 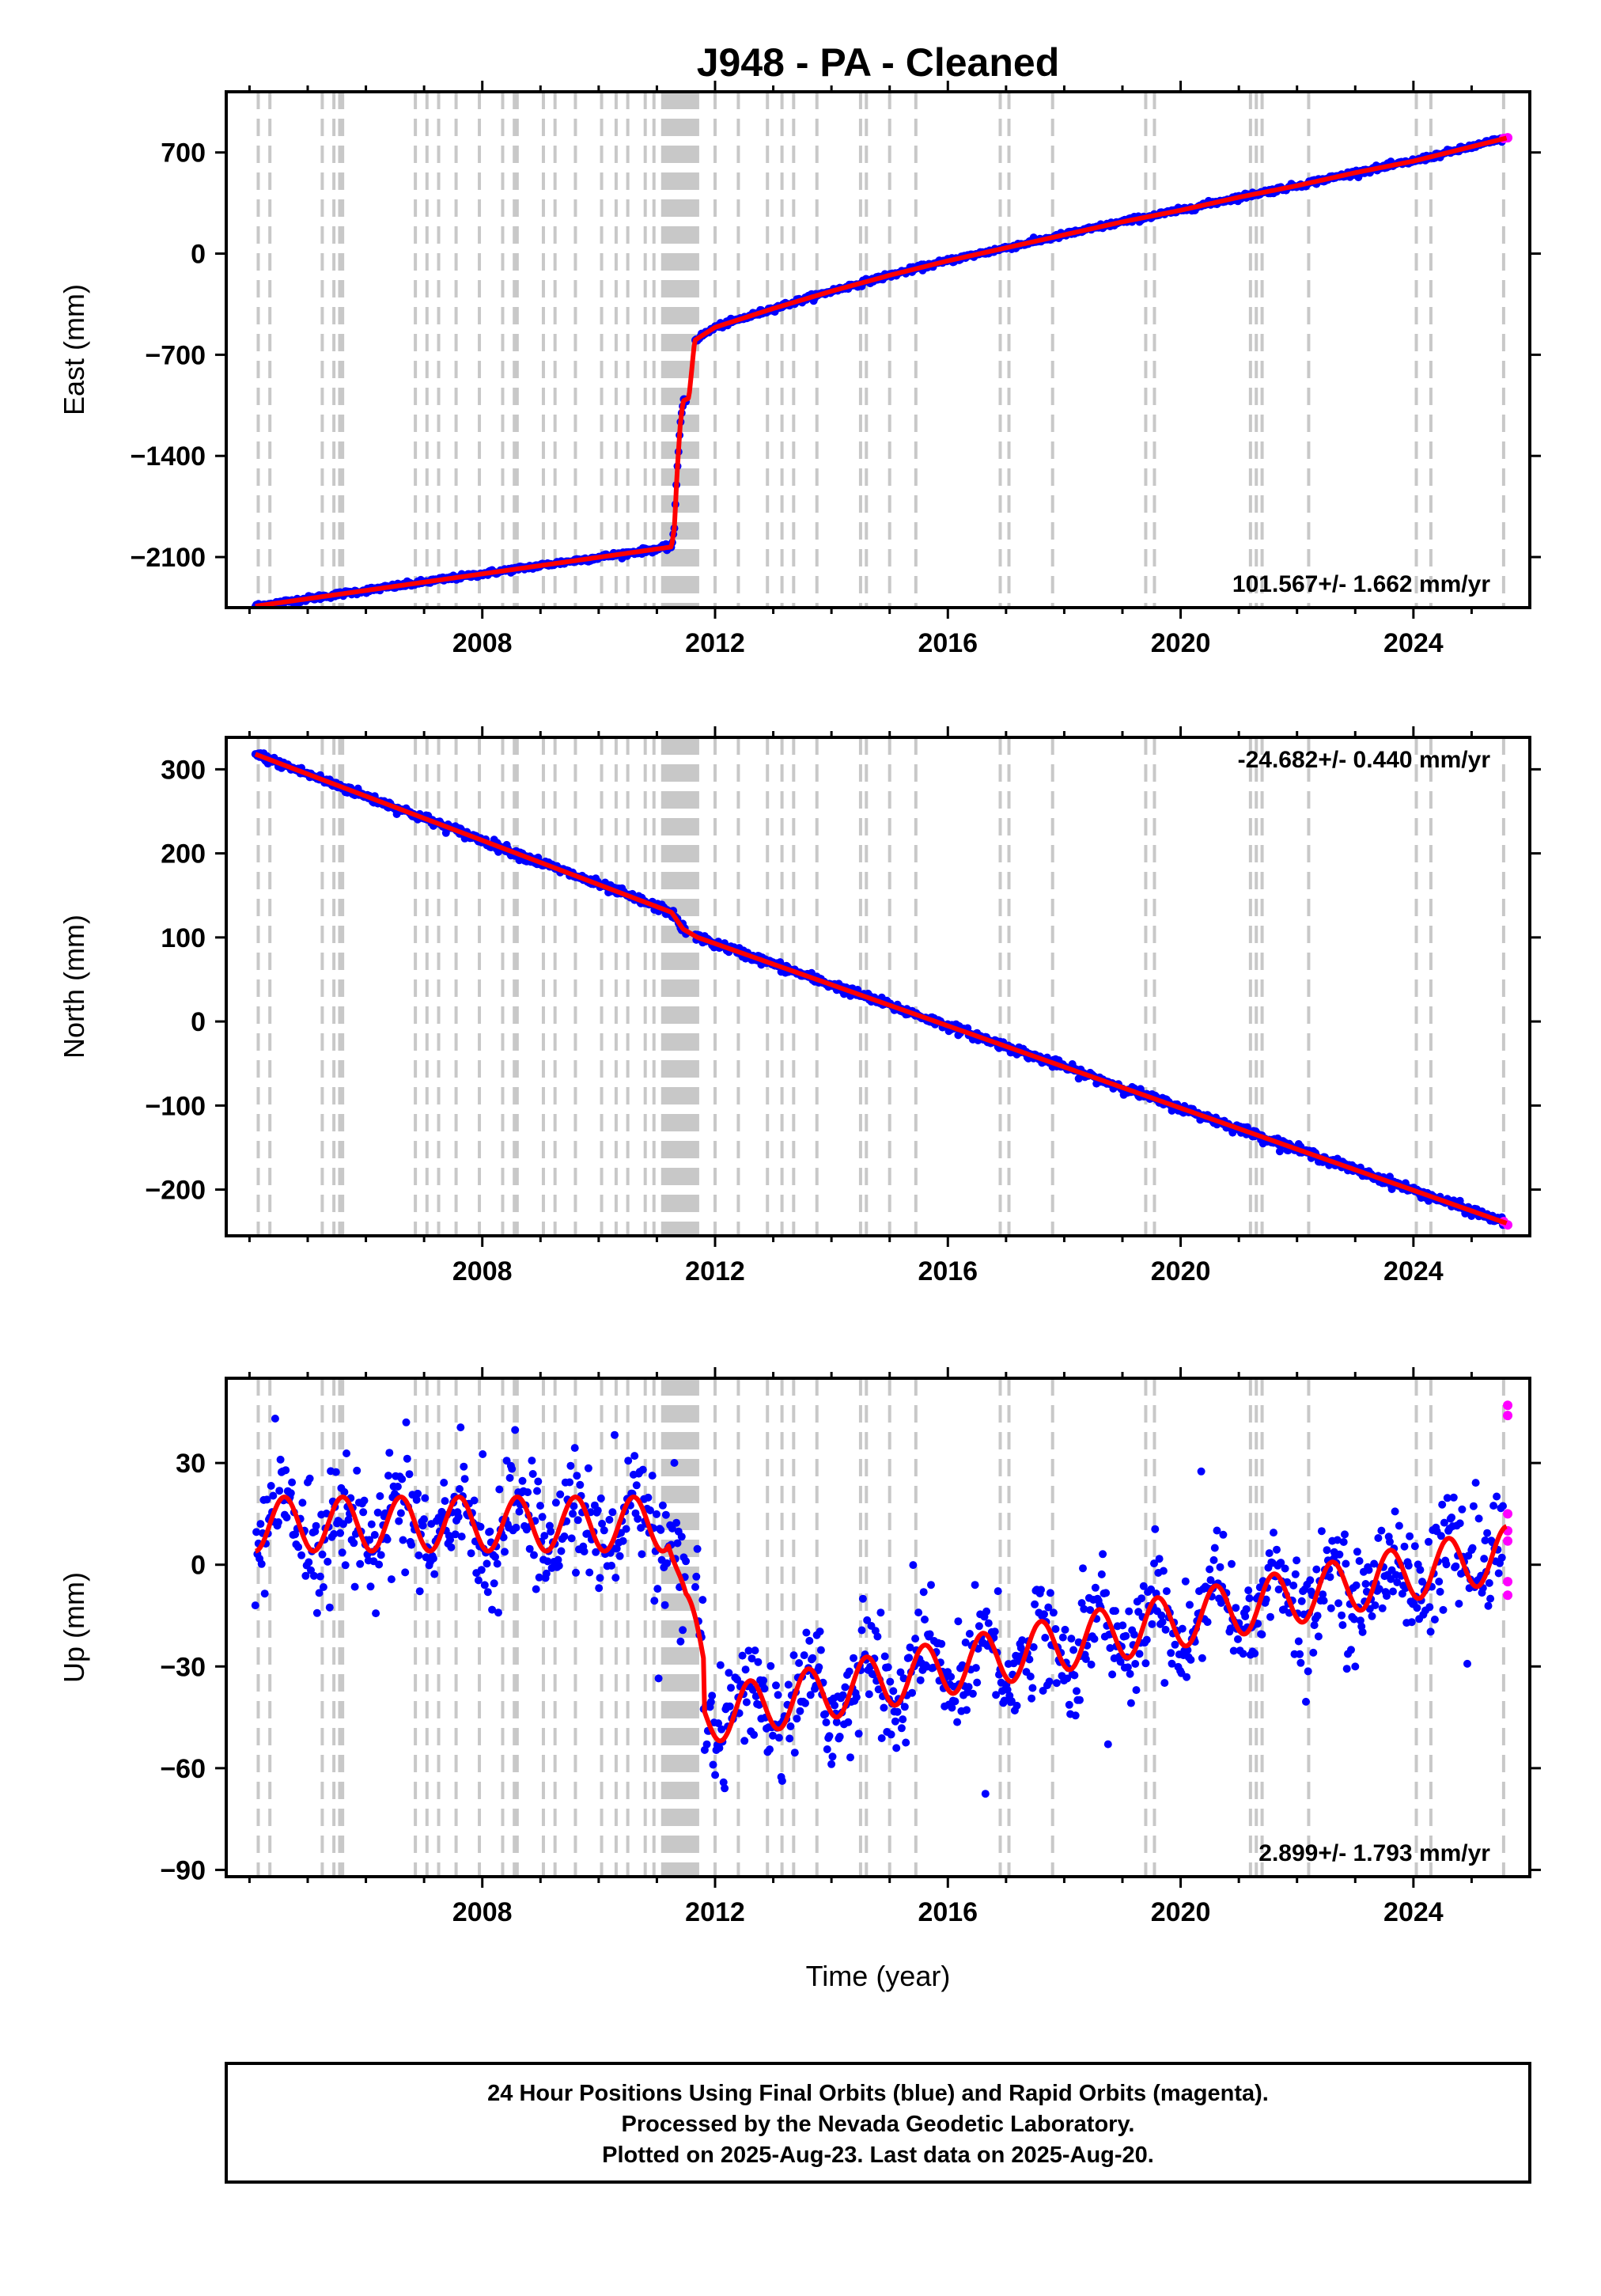 I want to click on north-rate-label: -24.682+/- 0.440 mm/yr, so click(x=1365, y=760).